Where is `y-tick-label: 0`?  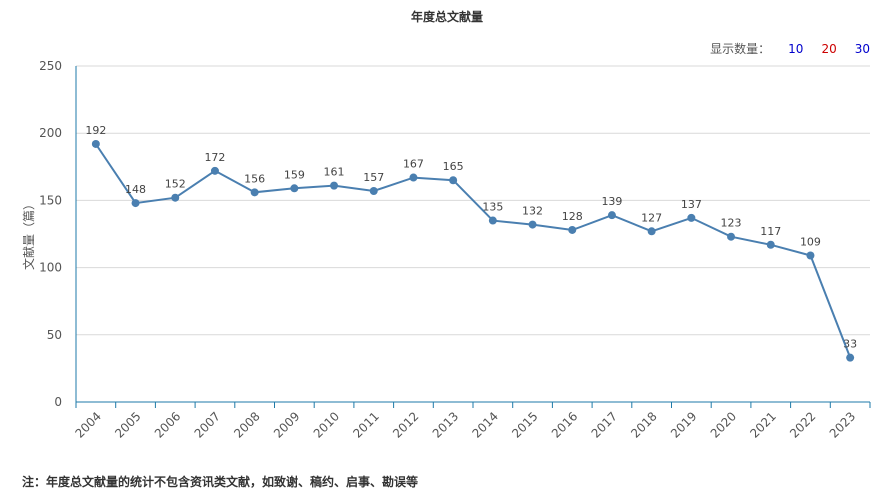 y-tick-label: 0 is located at coordinates (58, 402).